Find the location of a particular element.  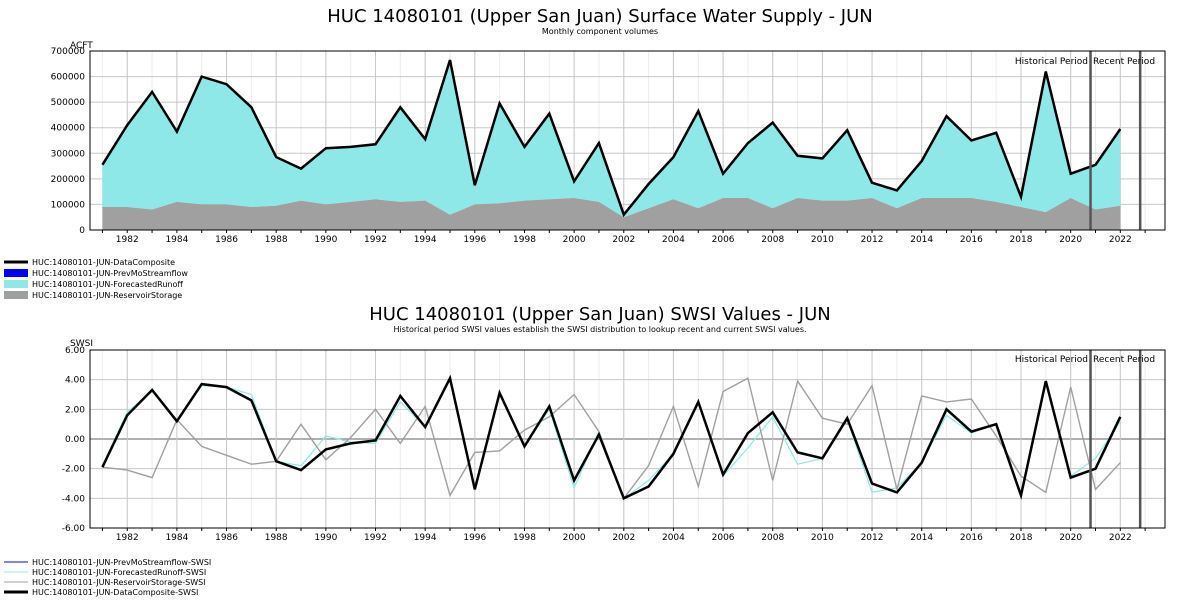

x-tick-label: 1988 is located at coordinates (276, 538).